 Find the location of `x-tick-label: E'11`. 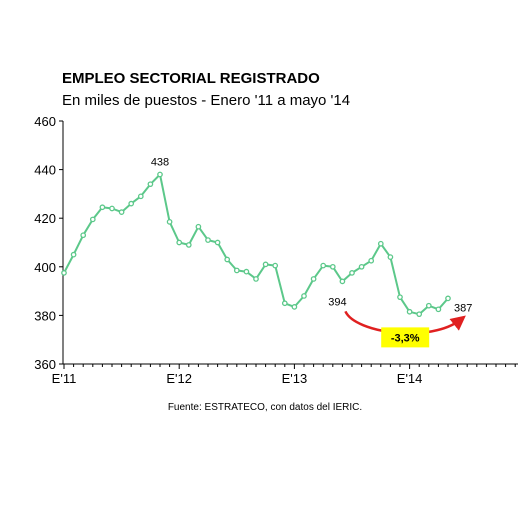

x-tick-label: E'11 is located at coordinates (64, 378).